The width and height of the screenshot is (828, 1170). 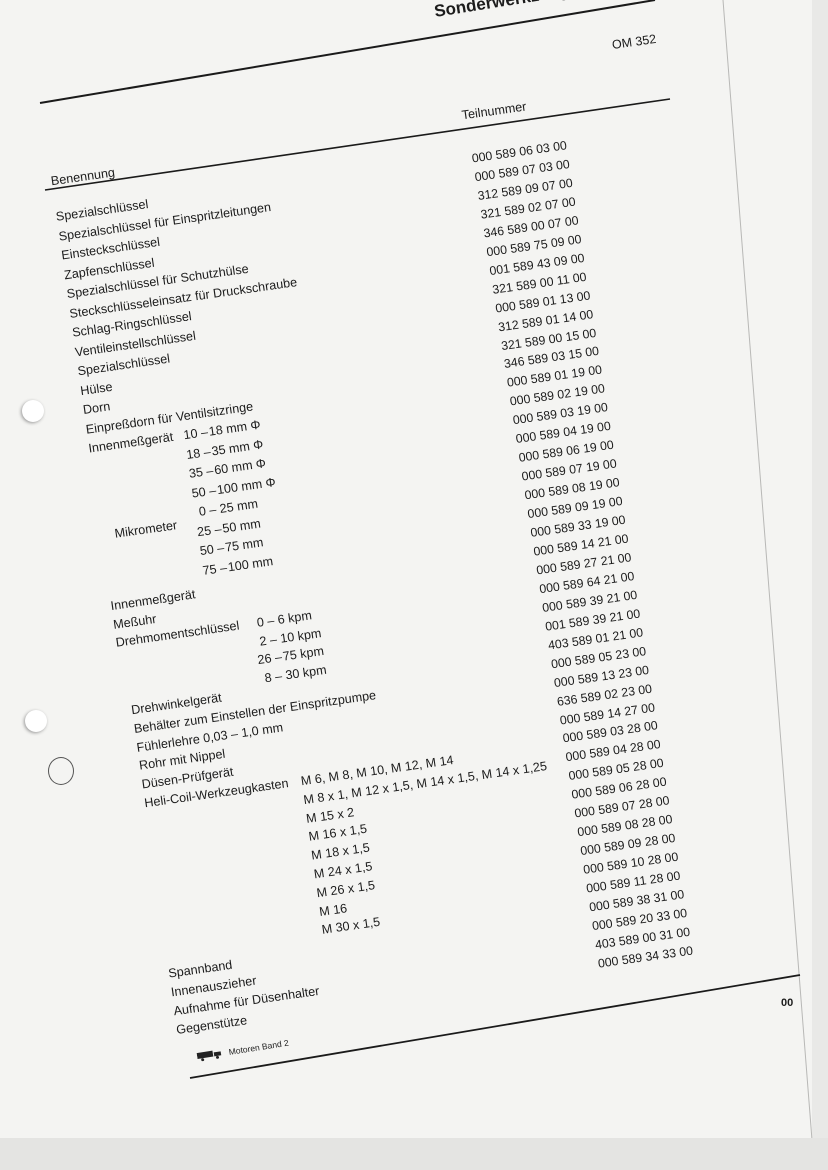 I want to click on range-from: 2 –, so click(x=268, y=640).